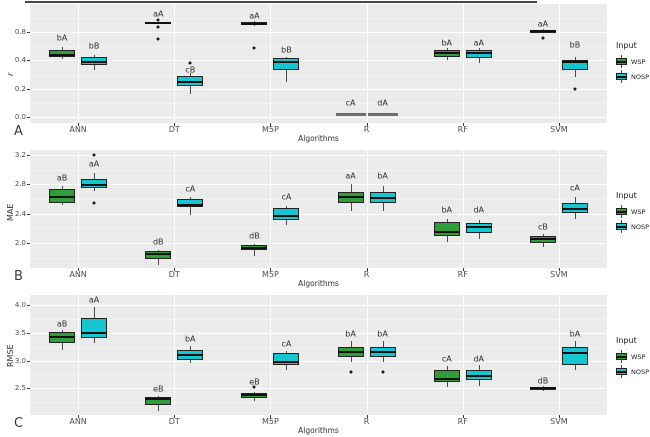 The image size is (650, 437). What do you see at coordinates (286, 215) in the screenshot?
I see `median-B-M5P-NOSP` at bounding box center [286, 215].